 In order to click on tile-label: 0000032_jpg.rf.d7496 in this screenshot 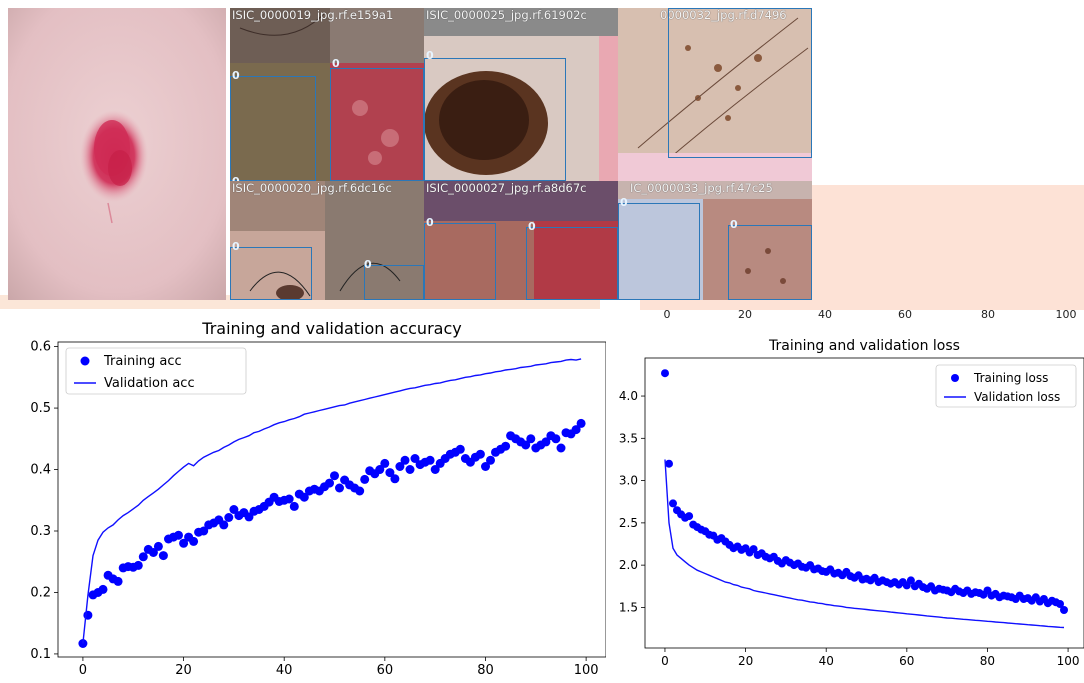, I will do `click(723, 15)`.